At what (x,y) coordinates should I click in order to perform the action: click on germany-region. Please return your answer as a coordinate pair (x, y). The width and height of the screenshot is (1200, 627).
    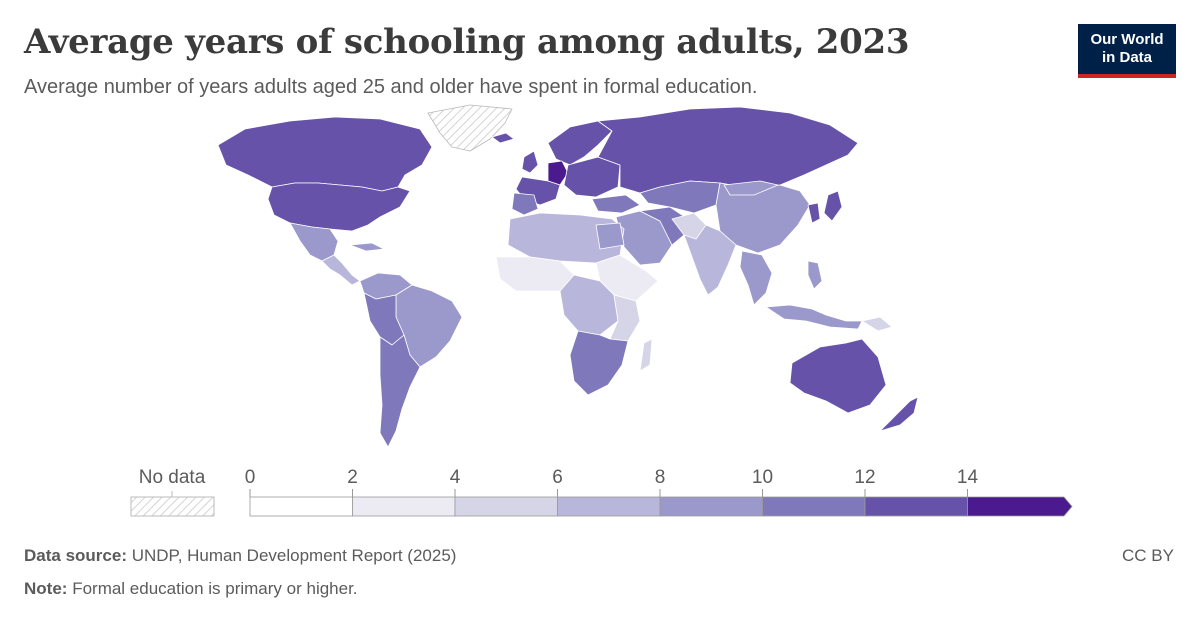
    Looking at the image, I should click on (558, 173).